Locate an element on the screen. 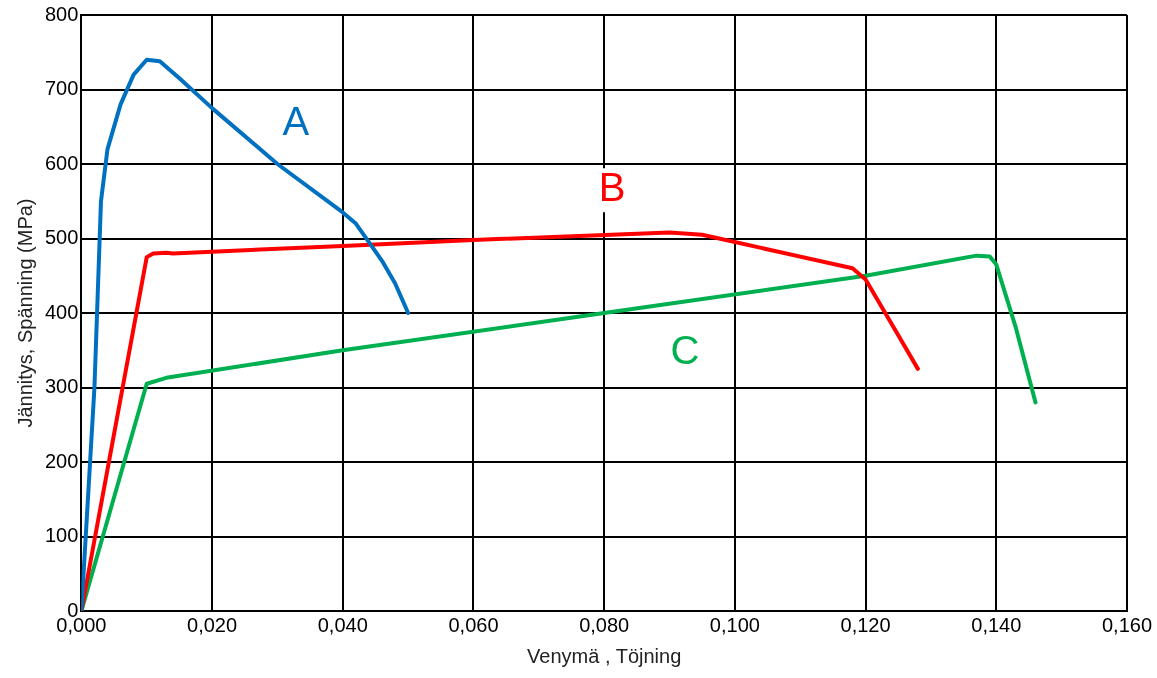  y-tick-label: 600 is located at coordinates (61, 162).